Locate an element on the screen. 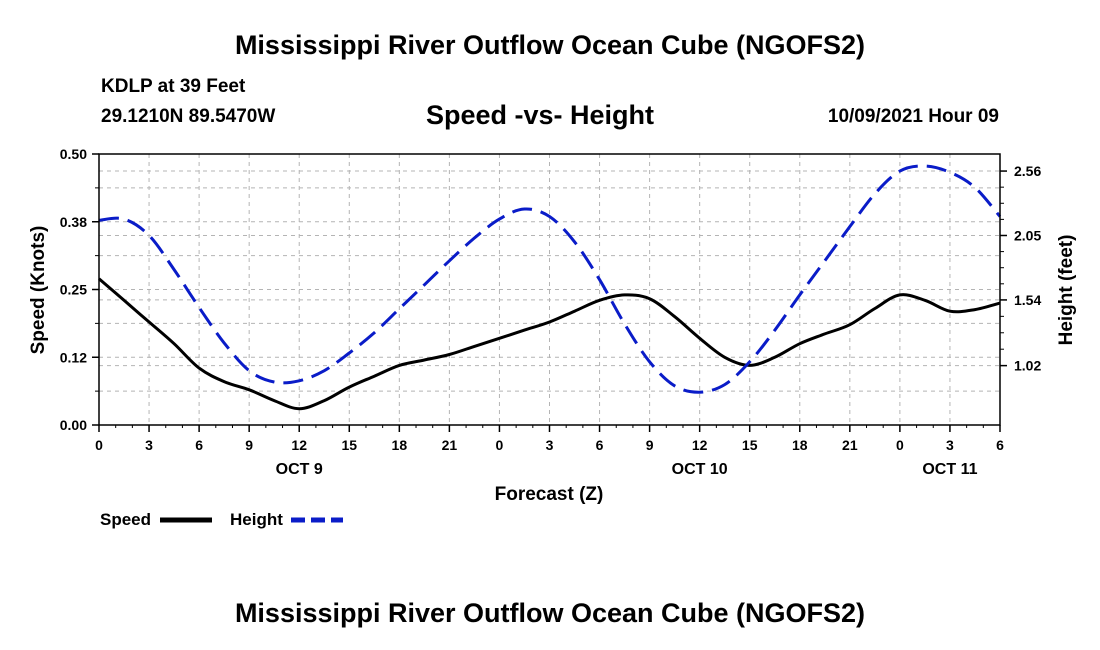 The width and height of the screenshot is (1100, 650). forecast-datetime: 10/09/2021 Hour 09 is located at coordinates (913, 116).